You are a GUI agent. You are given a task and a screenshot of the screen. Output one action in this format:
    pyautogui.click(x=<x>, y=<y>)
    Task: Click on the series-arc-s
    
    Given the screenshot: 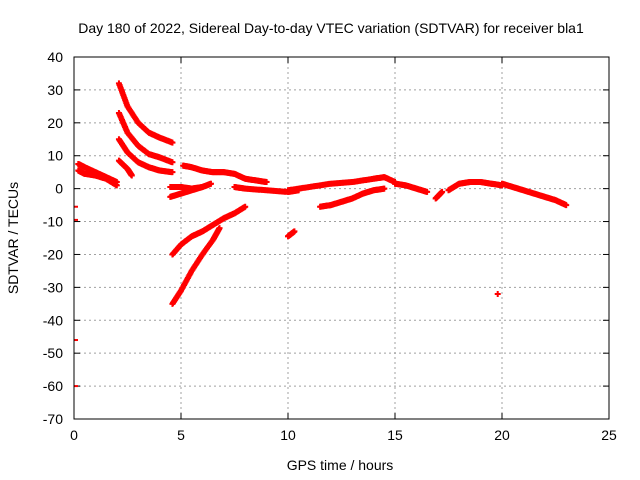 What is the action you would take?
    pyautogui.click(x=534, y=194)
    